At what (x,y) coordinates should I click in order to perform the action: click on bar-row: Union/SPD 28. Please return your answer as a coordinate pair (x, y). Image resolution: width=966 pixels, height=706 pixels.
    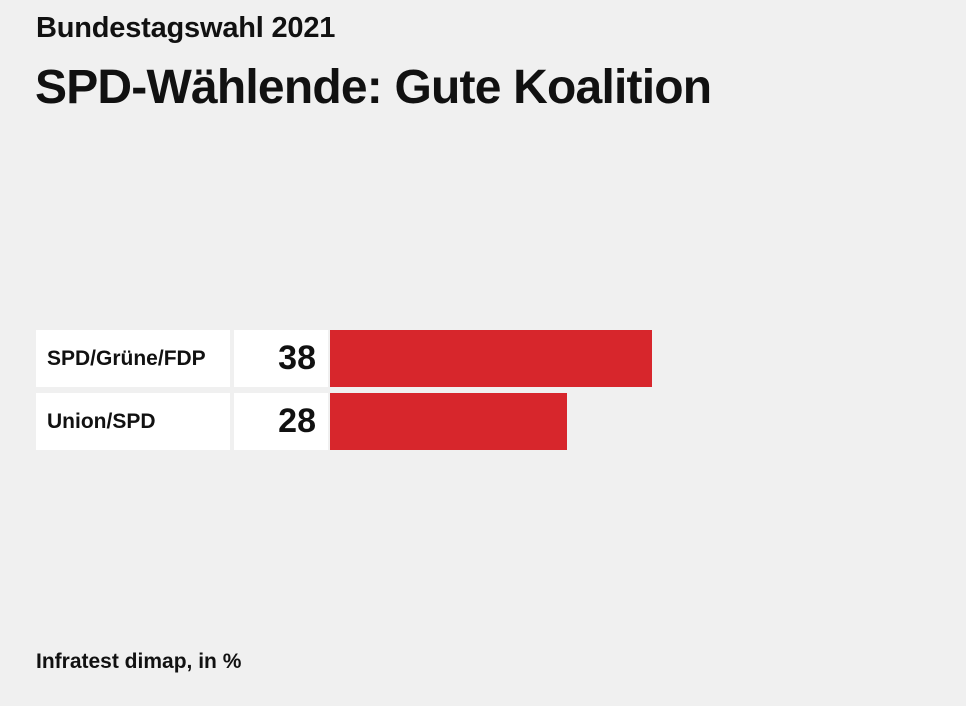
    Looking at the image, I should click on (486, 421).